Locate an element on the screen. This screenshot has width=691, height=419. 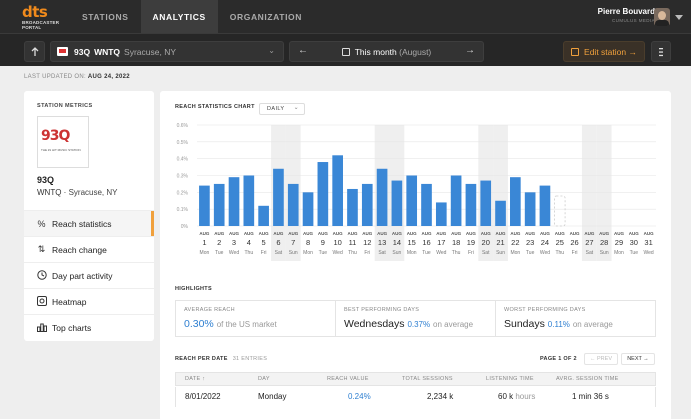
x-day-label: 14 is located at coordinates (397, 242).